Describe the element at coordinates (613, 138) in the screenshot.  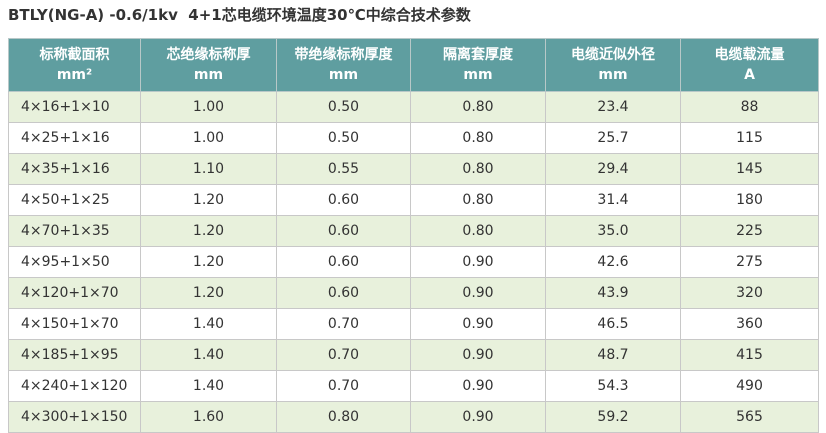
I see `table-cell: 25.7` at that location.